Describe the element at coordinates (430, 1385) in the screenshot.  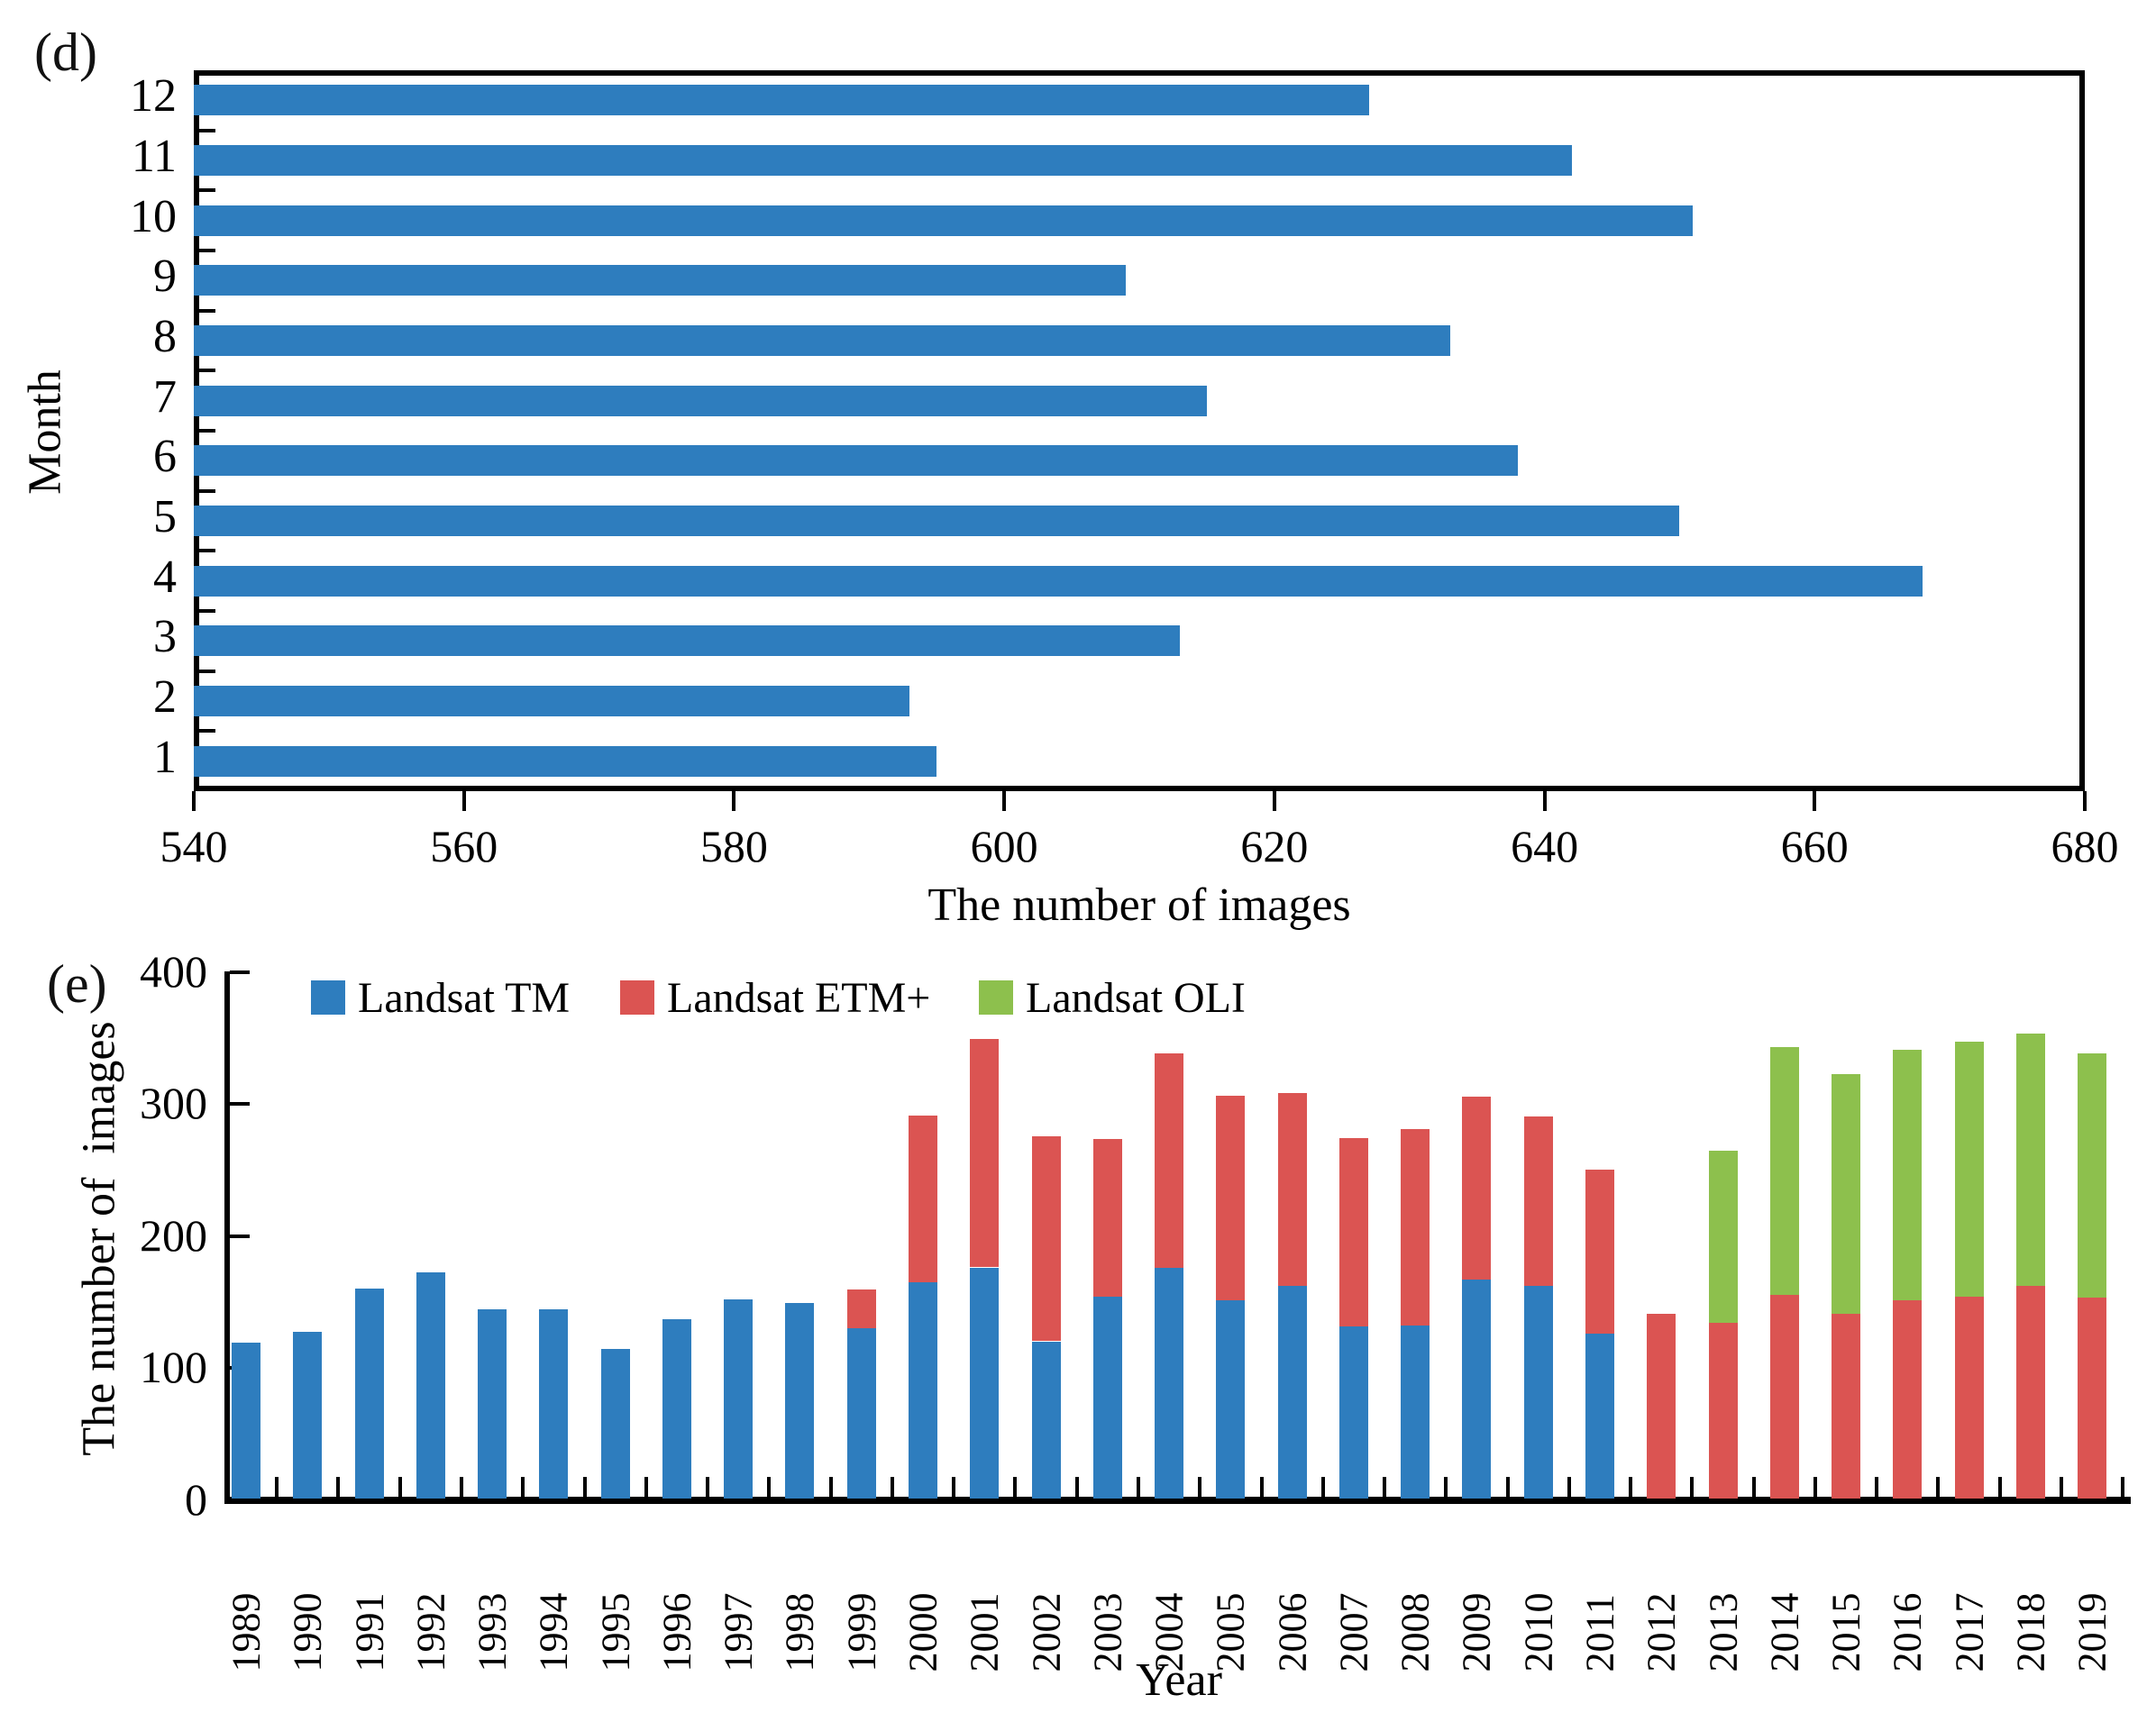
I see `chart-e-segment-1992-landsat-tm` at that location.